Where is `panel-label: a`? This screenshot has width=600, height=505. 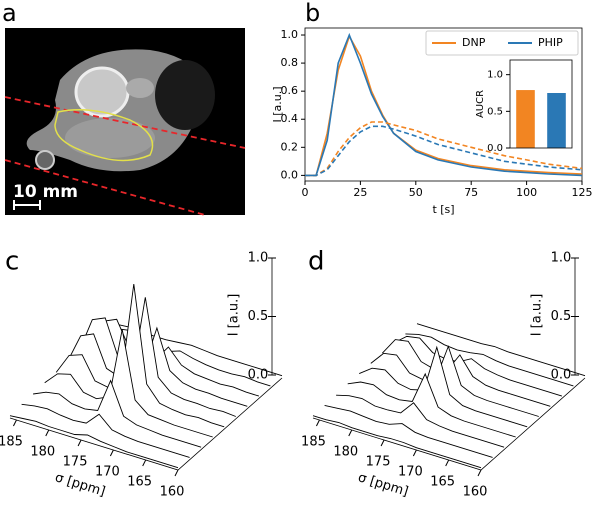
panel-label: a is located at coordinates (9, 13).